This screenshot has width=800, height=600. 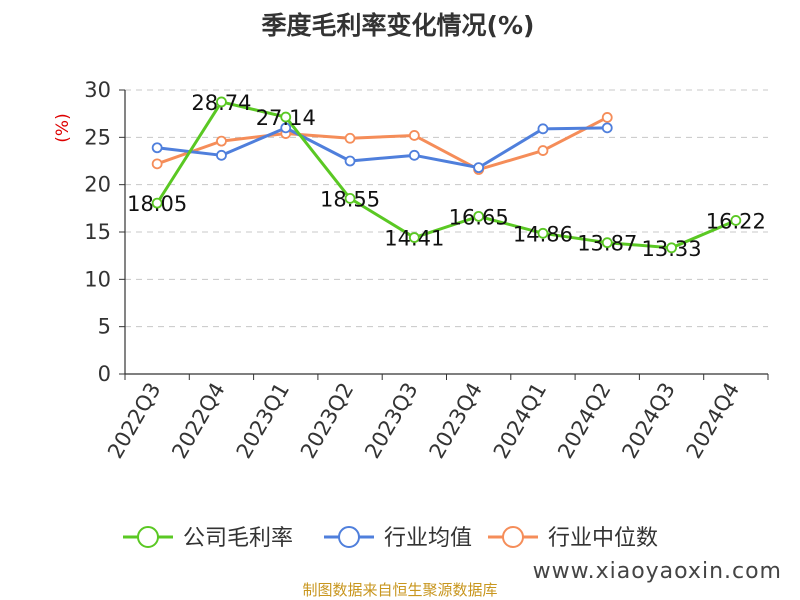 What do you see at coordinates (713, 421) in the screenshot?
I see `x-tick-label-2024Q4: 2024Q4` at bounding box center [713, 421].